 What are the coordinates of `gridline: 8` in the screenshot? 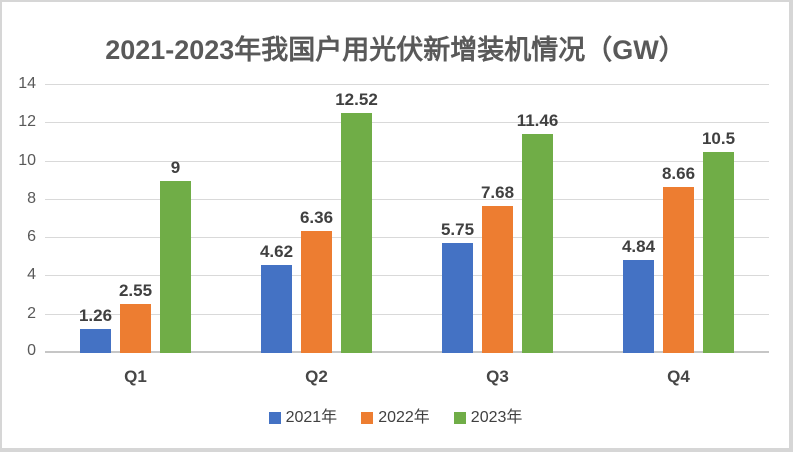 It's located at (398, 198).